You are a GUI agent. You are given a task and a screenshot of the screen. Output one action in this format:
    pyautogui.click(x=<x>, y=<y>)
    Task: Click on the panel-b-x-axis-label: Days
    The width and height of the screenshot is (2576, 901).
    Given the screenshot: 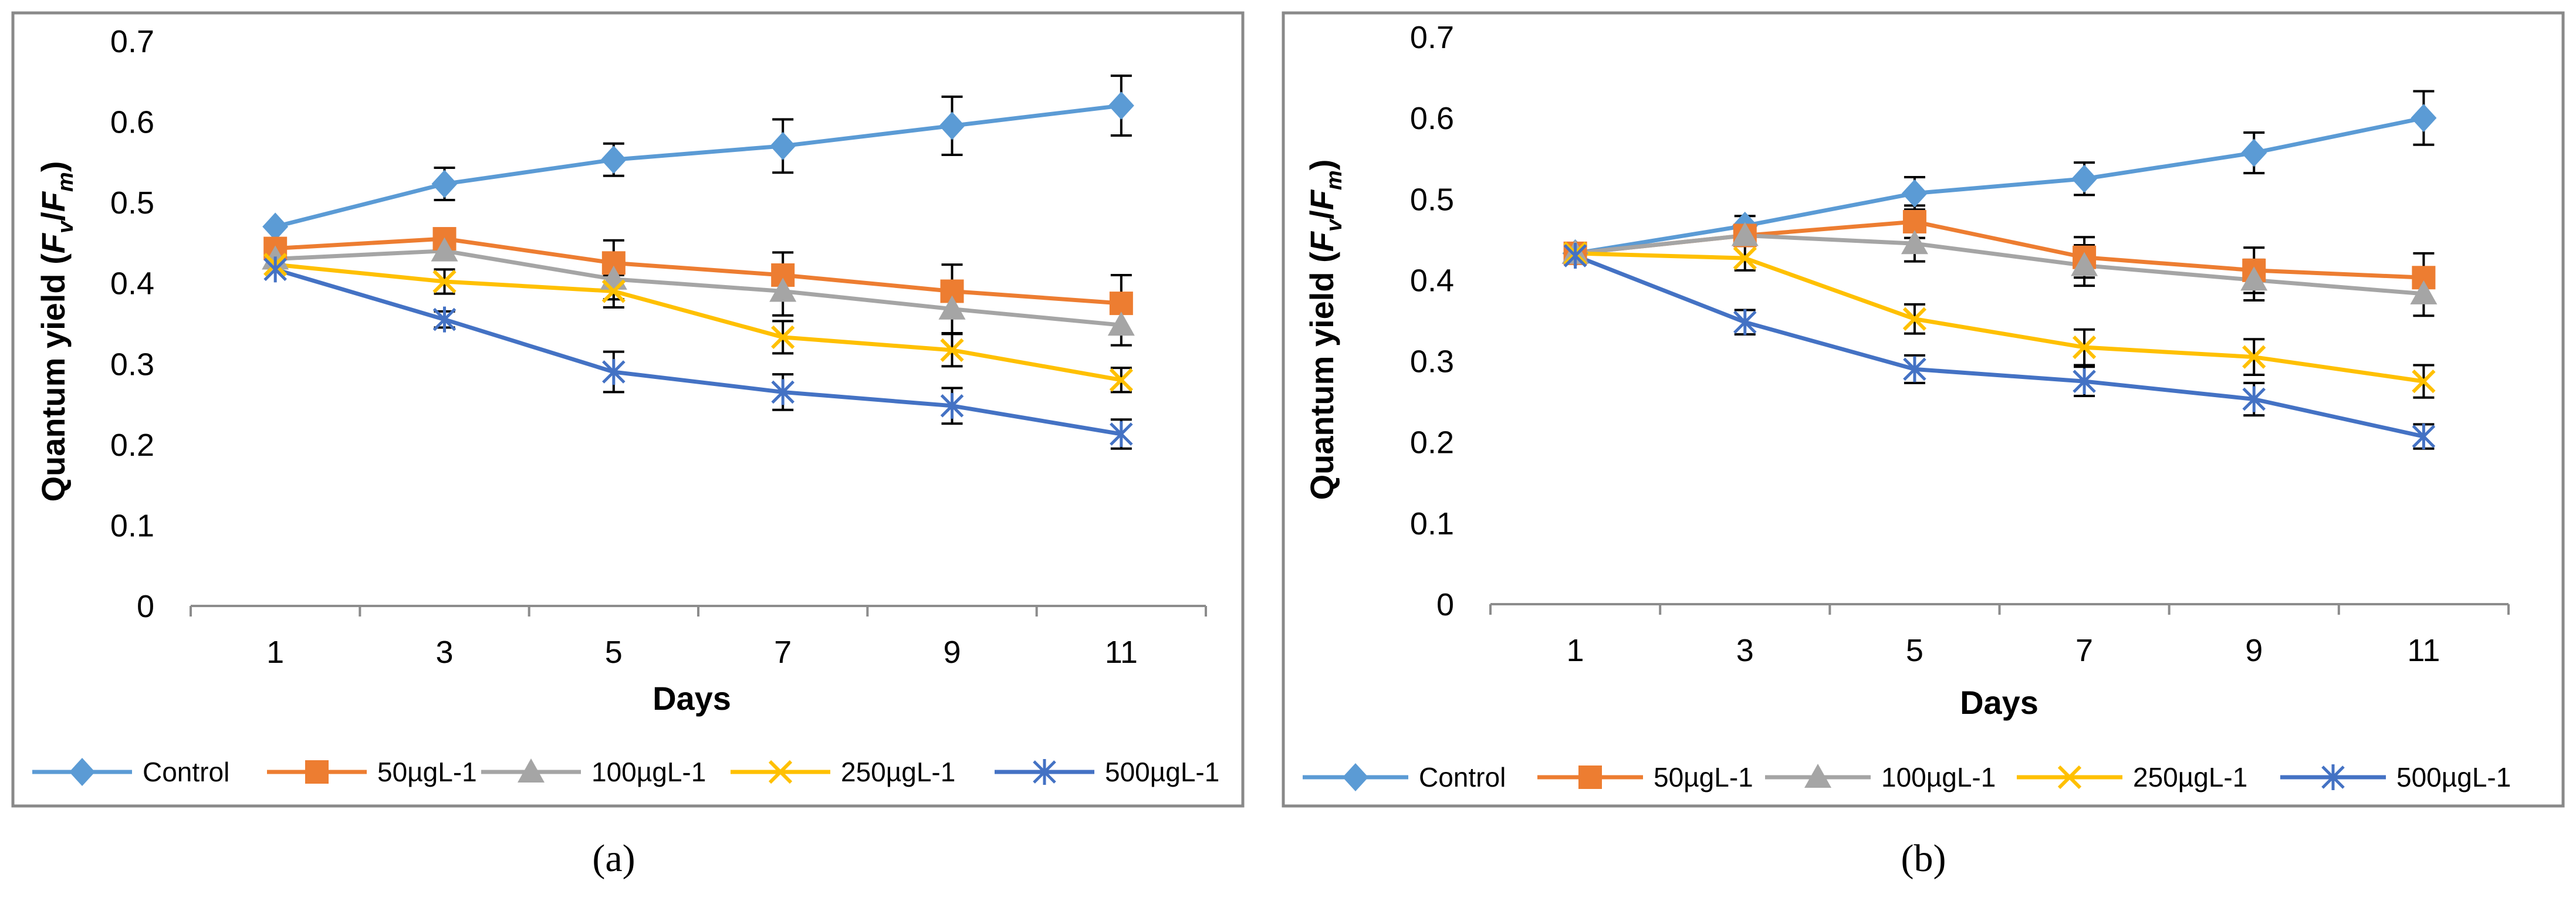 What is the action you would take?
    pyautogui.click(x=1999, y=702)
    